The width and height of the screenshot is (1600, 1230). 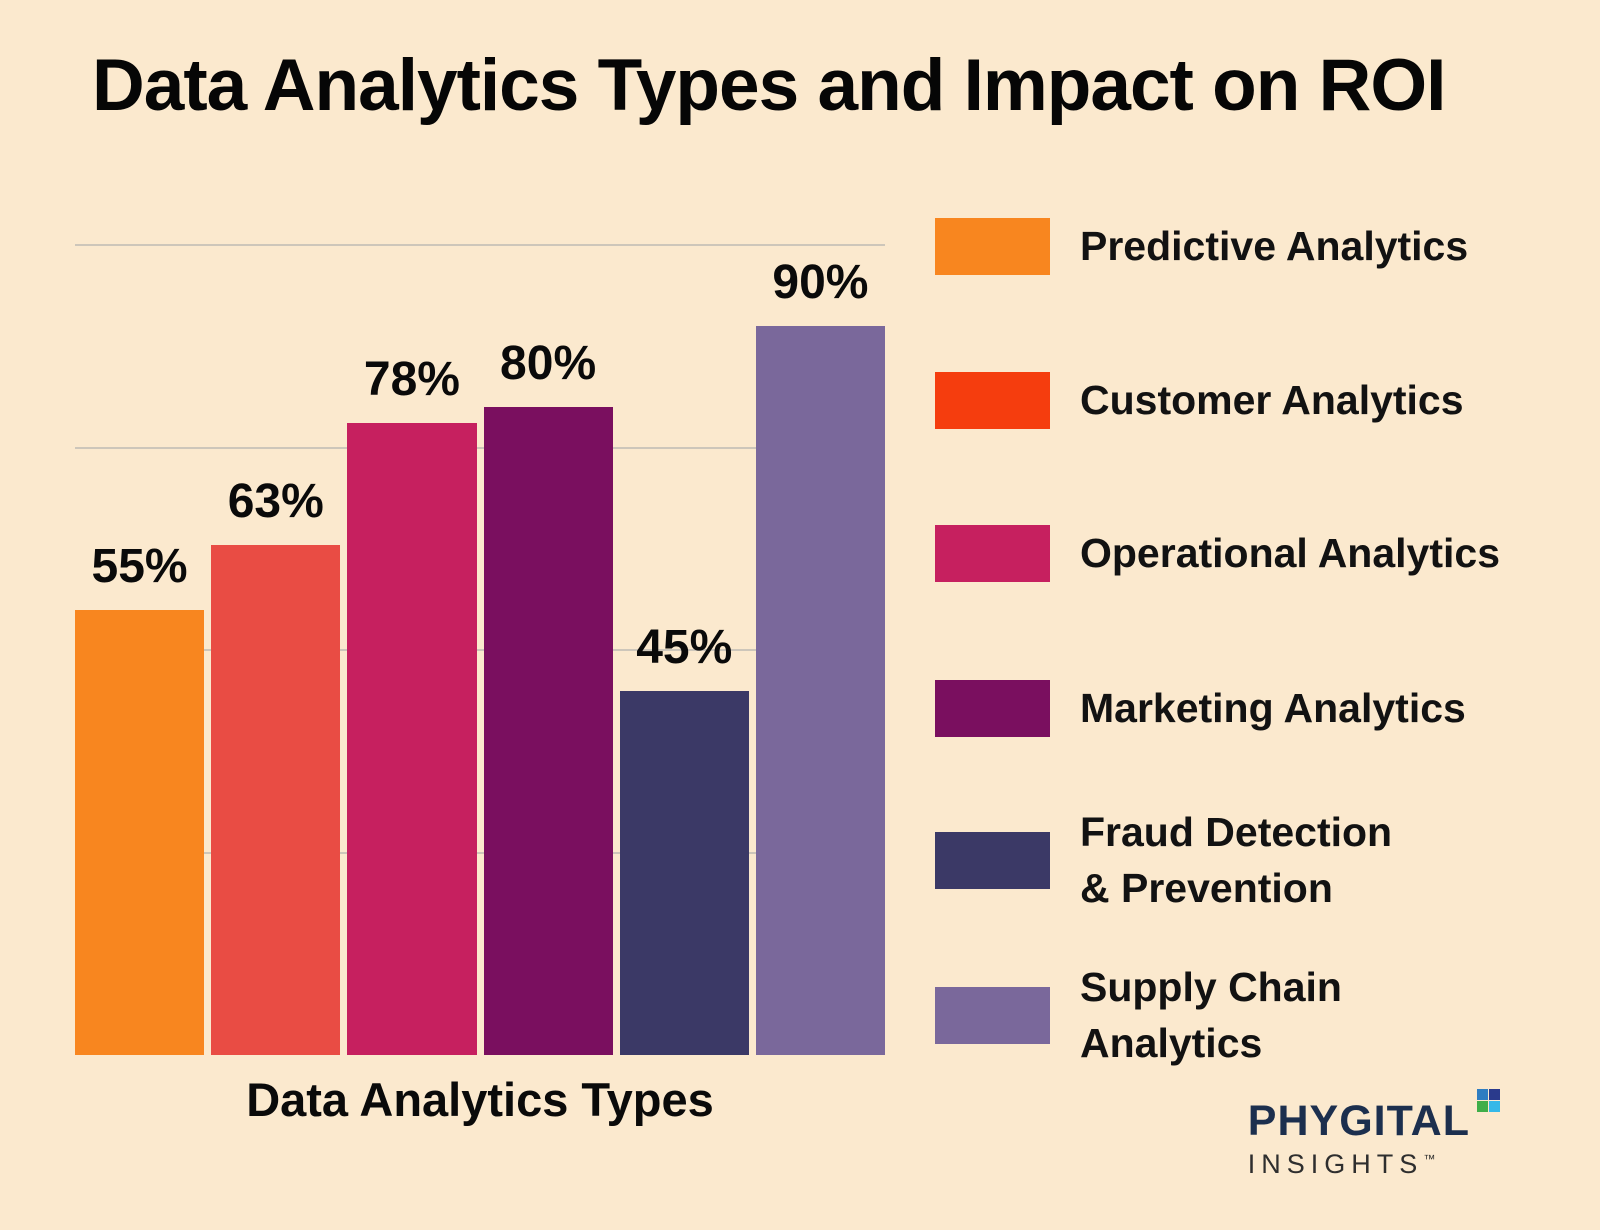 What do you see at coordinates (769, 85) in the screenshot?
I see `page-title: Data Analytics Types and Impact on ROI` at bounding box center [769, 85].